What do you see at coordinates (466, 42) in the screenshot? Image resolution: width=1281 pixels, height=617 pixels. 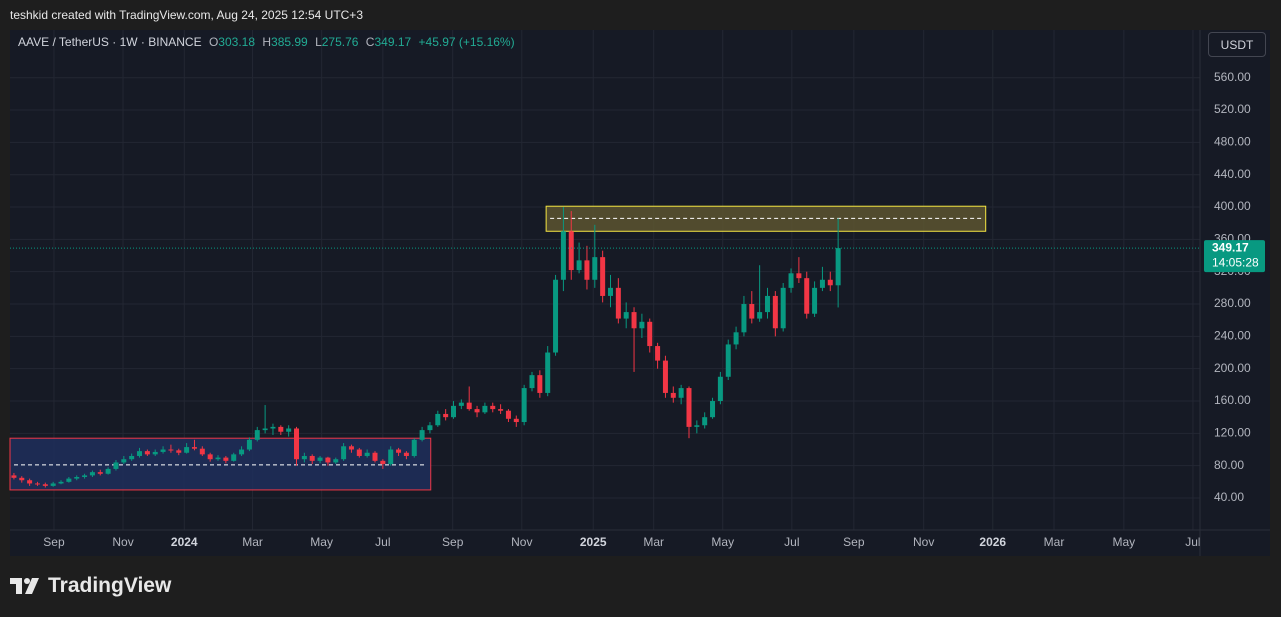 I see `legend-change: +45.97 (+15.16%)` at bounding box center [466, 42].